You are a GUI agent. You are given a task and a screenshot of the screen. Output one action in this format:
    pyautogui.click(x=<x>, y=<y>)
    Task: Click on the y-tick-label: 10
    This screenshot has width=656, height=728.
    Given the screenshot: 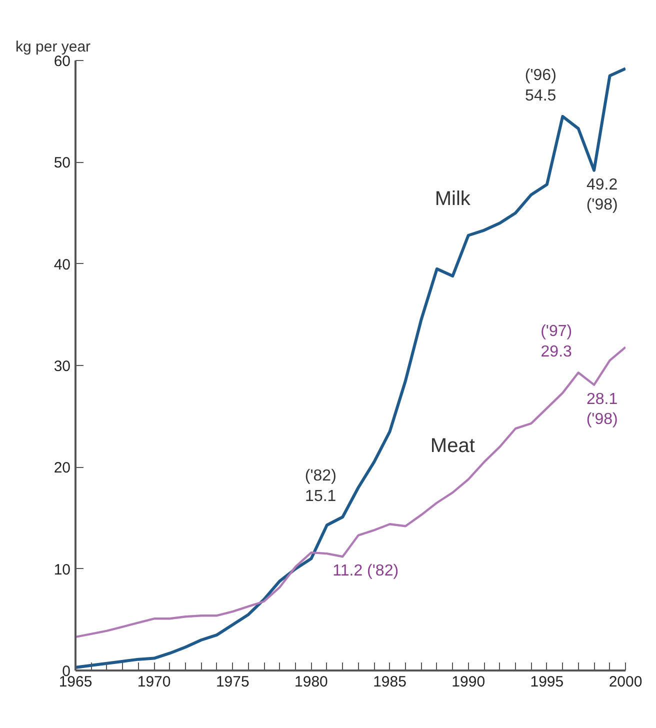 What is the action you would take?
    pyautogui.click(x=62, y=569)
    